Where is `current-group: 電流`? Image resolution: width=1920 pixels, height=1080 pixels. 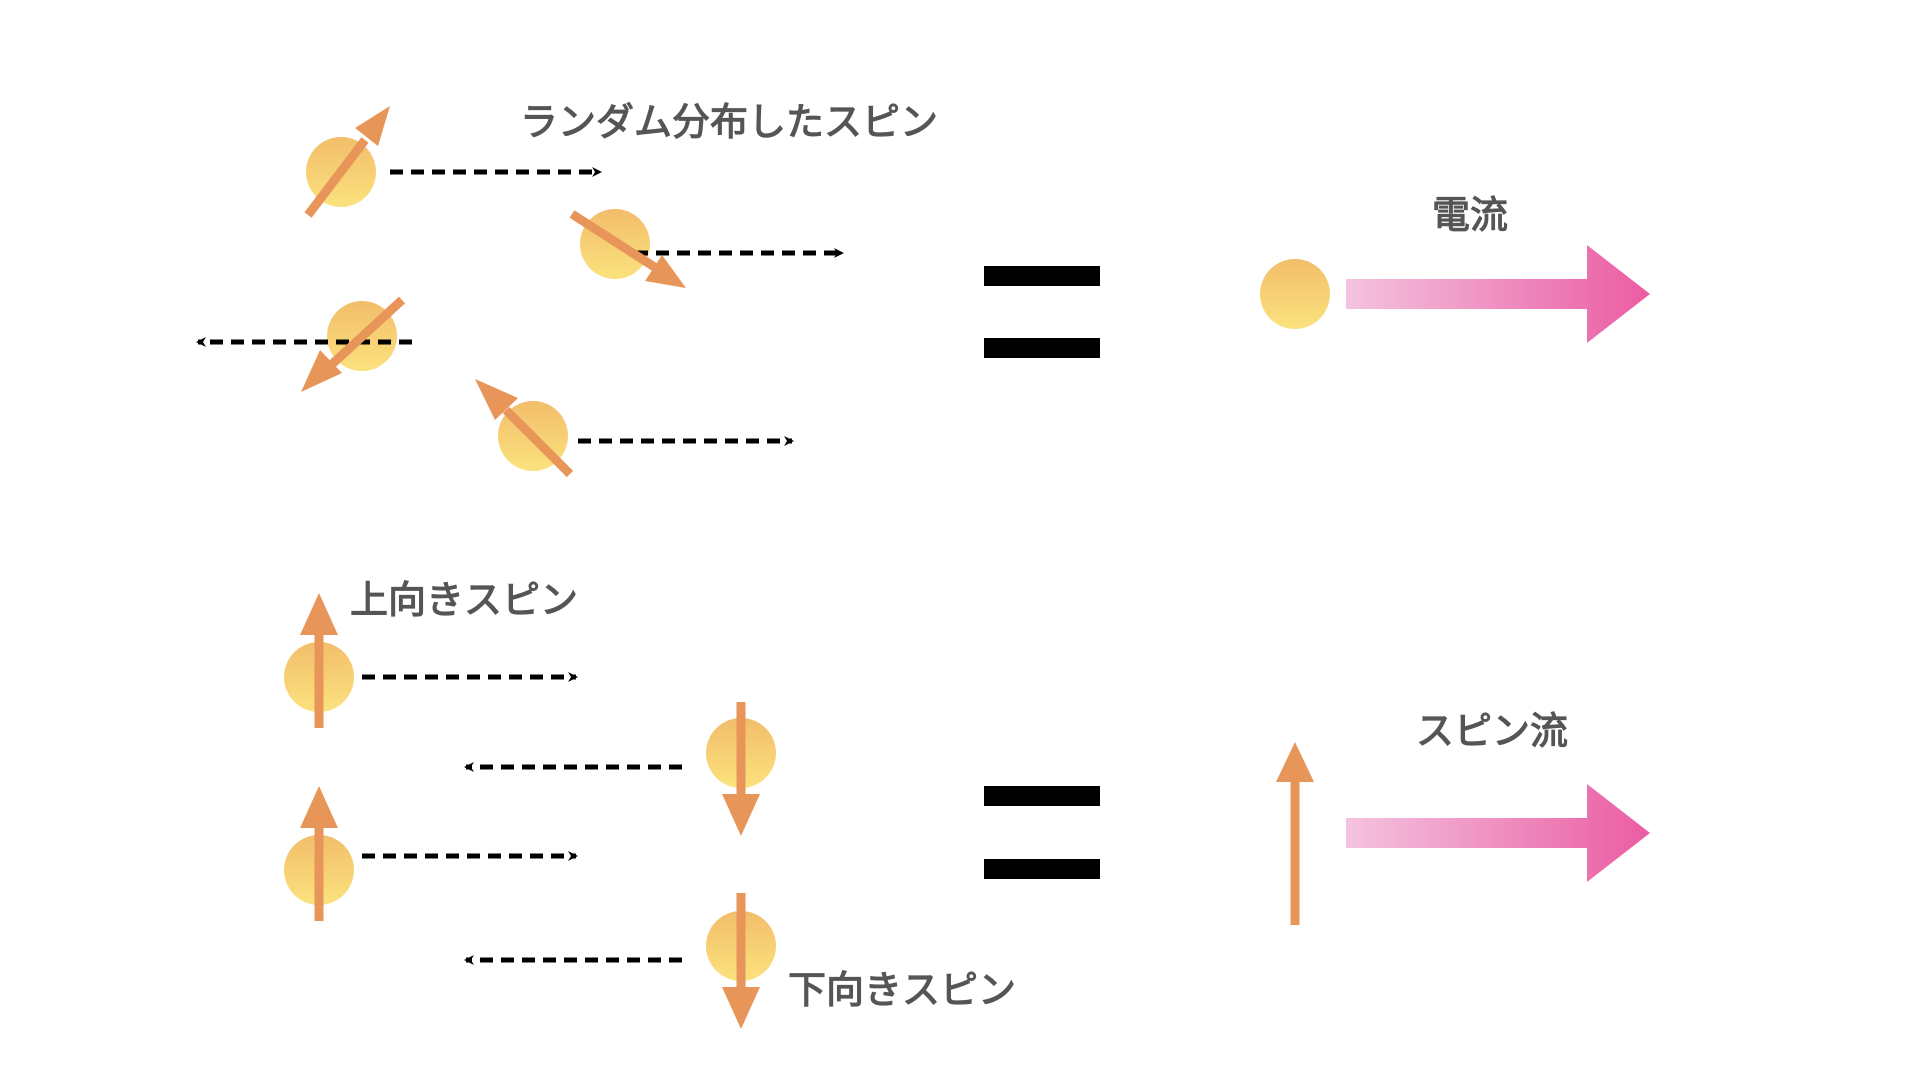 current-group: 電流 is located at coordinates (1455, 268).